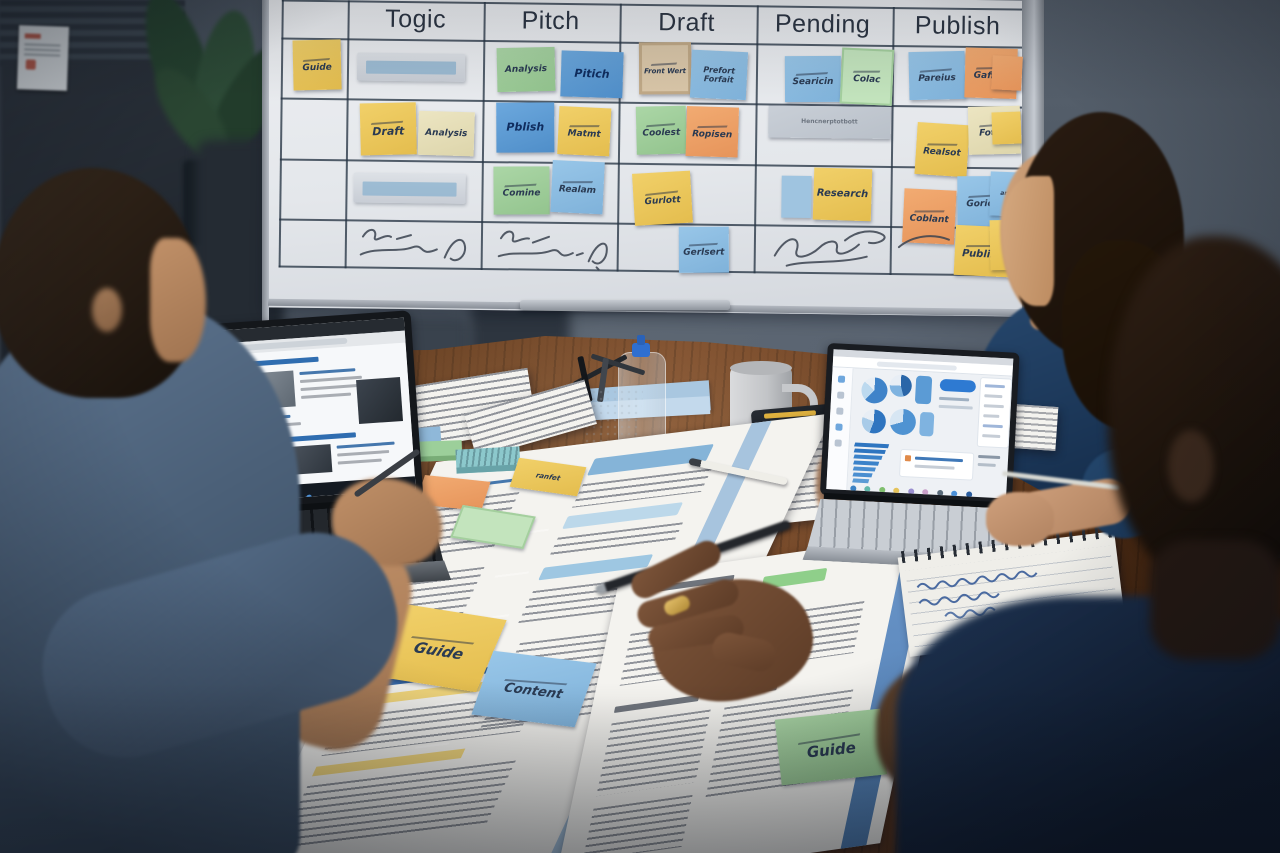 The width and height of the screenshot is (1280, 853). I want to click on doc-heading-line, so click(656, 703).